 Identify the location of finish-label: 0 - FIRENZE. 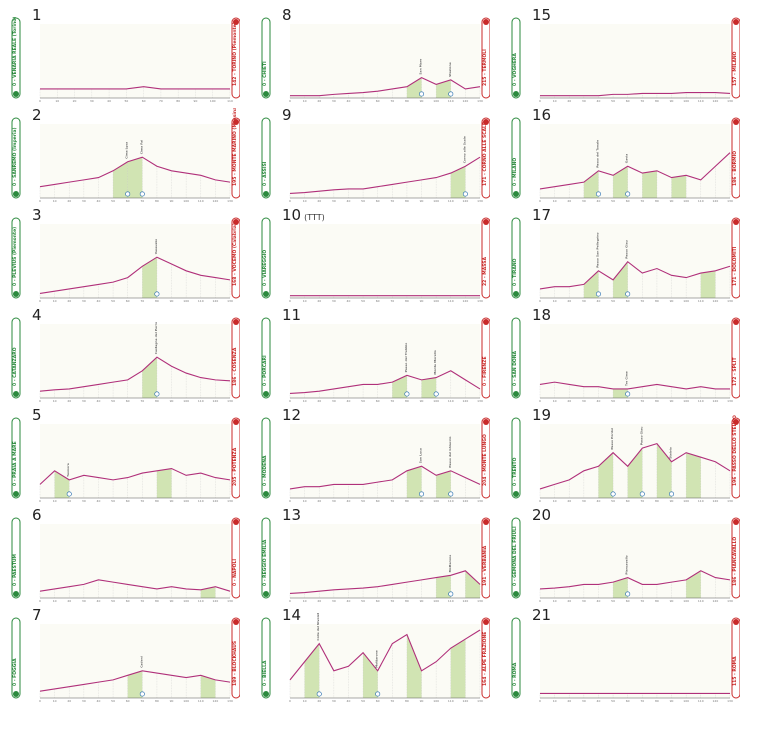
(485, 371).